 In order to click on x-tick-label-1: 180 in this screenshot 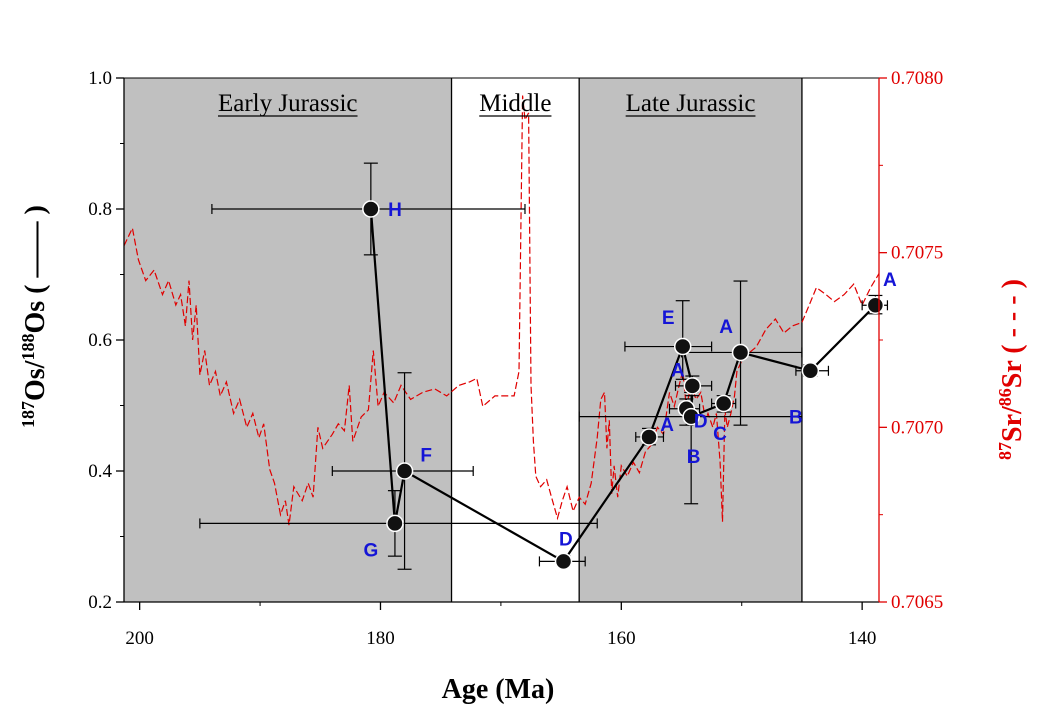, I will do `click(380, 638)`.